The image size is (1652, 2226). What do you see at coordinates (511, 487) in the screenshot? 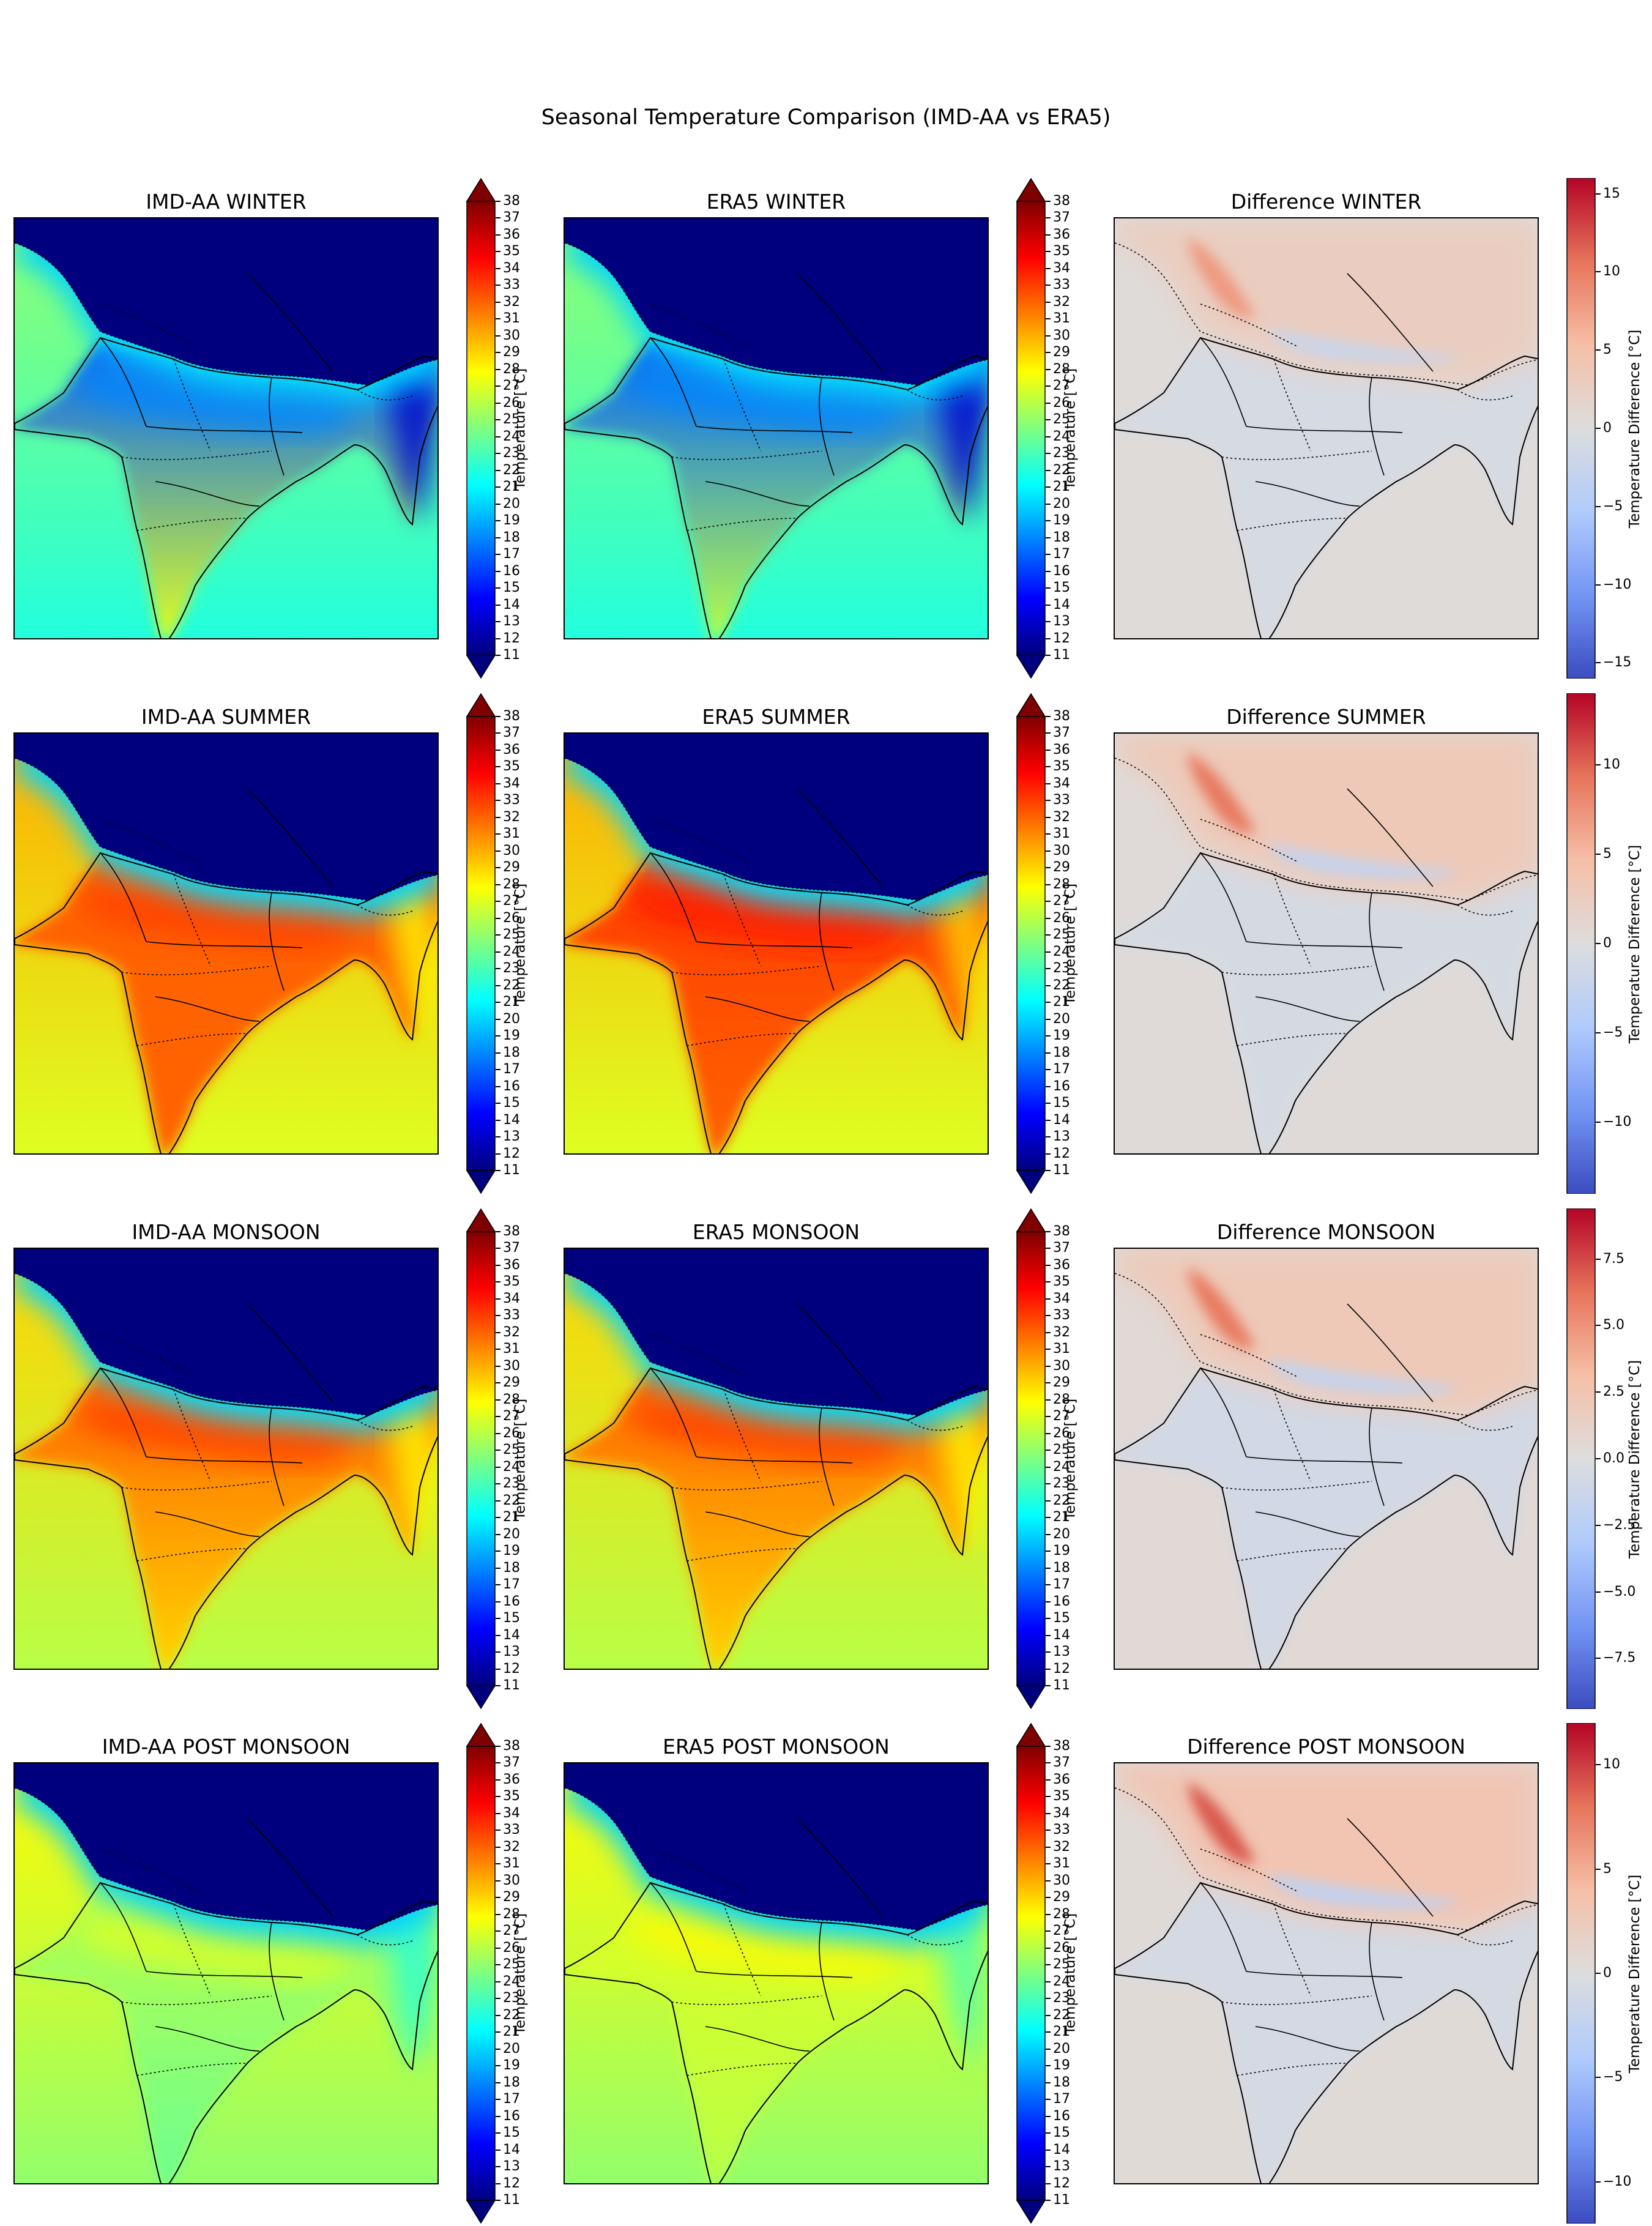
I see `colorbar-tick-label: 21` at bounding box center [511, 487].